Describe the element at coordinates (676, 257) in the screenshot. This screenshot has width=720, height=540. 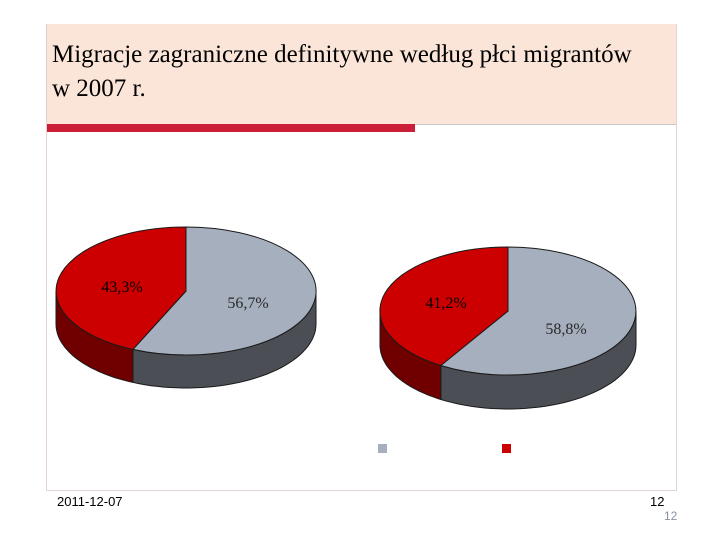
I see `slide-frame-right` at that location.